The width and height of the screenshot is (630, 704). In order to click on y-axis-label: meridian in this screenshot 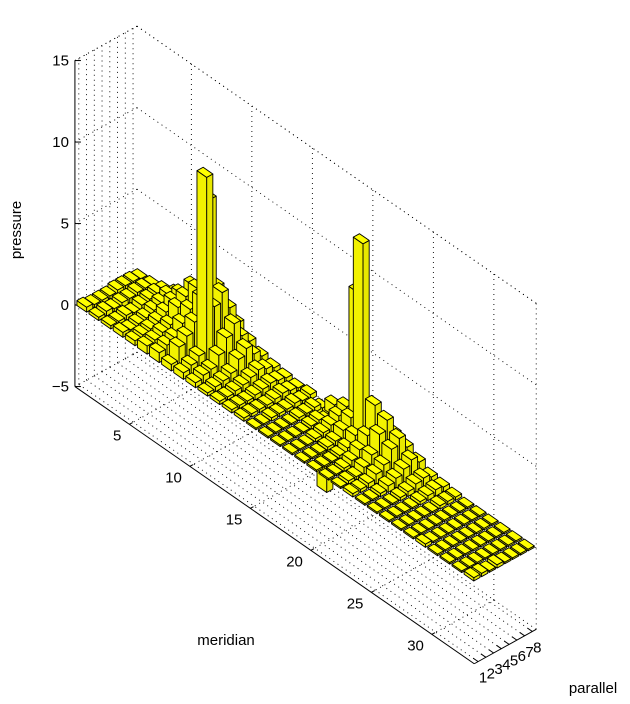, I will do `click(226, 640)`.